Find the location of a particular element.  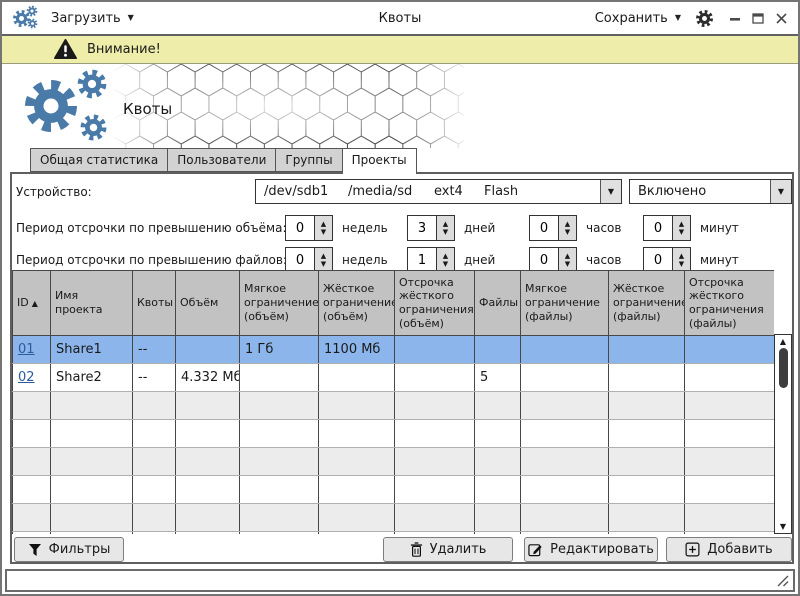

grace-volume-weeks-spin-buttons: ▲ ▼ is located at coordinates (324, 228).